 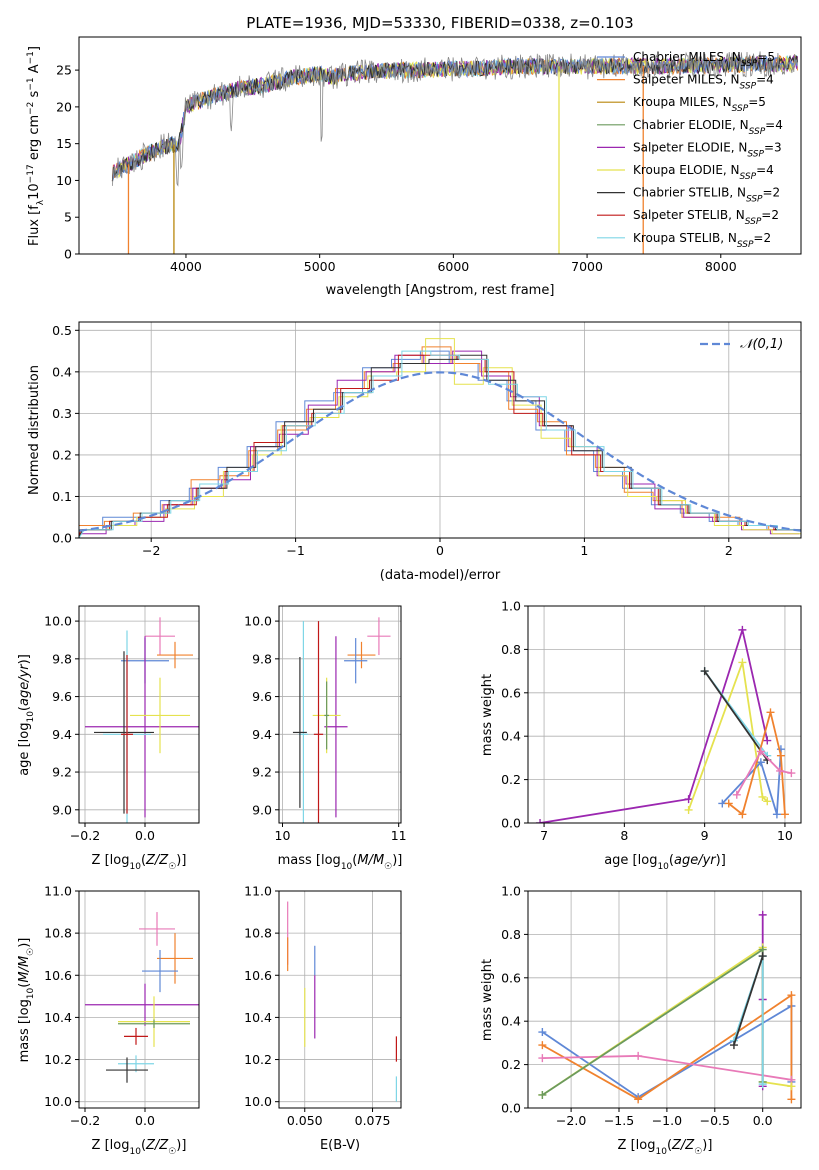 I want to click on y-tick-label: 5, so click(x=68, y=217).